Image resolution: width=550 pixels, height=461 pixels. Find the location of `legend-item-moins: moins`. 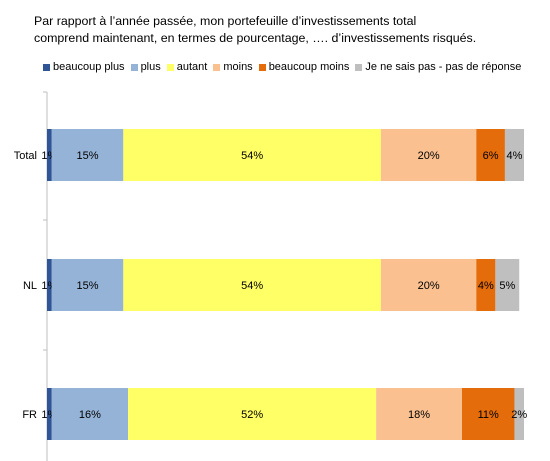

legend-item-moins: moins is located at coordinates (233, 67).